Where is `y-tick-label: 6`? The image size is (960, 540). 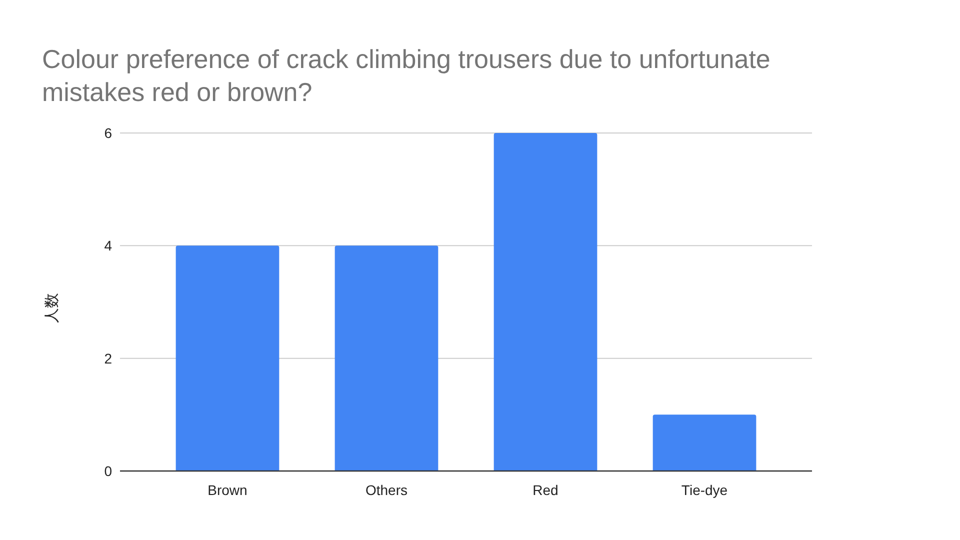
y-tick-label: 6 is located at coordinates (108, 133).